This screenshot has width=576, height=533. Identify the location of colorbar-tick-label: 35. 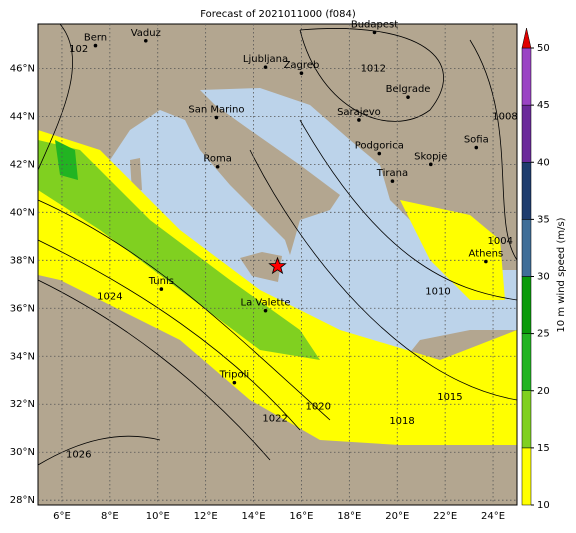
(543, 219).